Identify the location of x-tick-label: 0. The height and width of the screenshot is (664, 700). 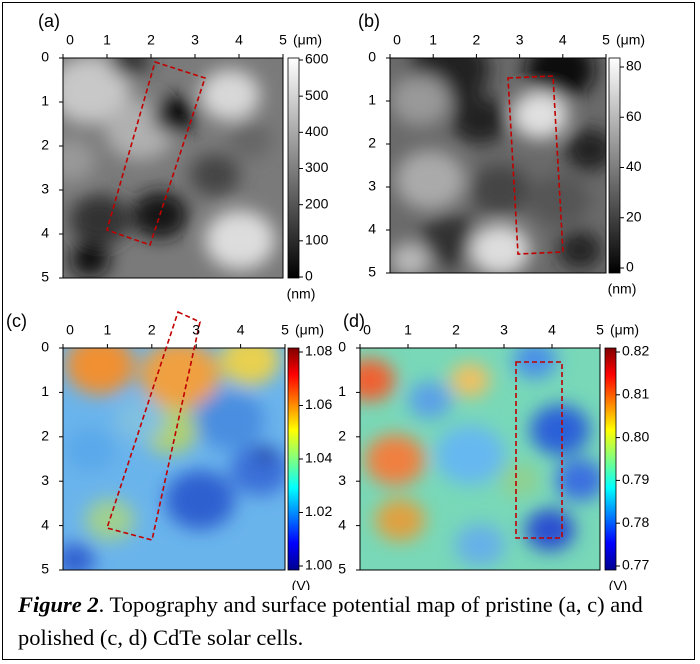
(367, 330).